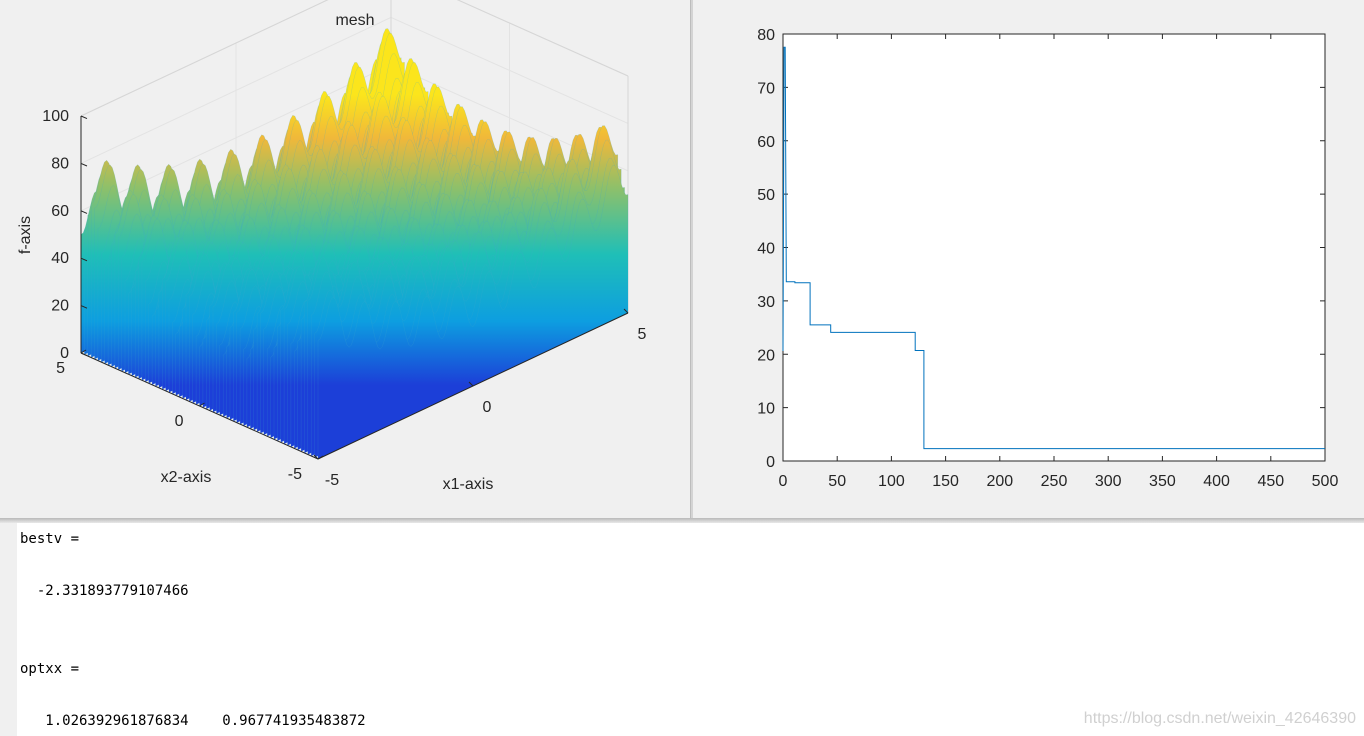  What do you see at coordinates (766, 355) in the screenshot?
I see `y-tick-label: 20` at bounding box center [766, 355].